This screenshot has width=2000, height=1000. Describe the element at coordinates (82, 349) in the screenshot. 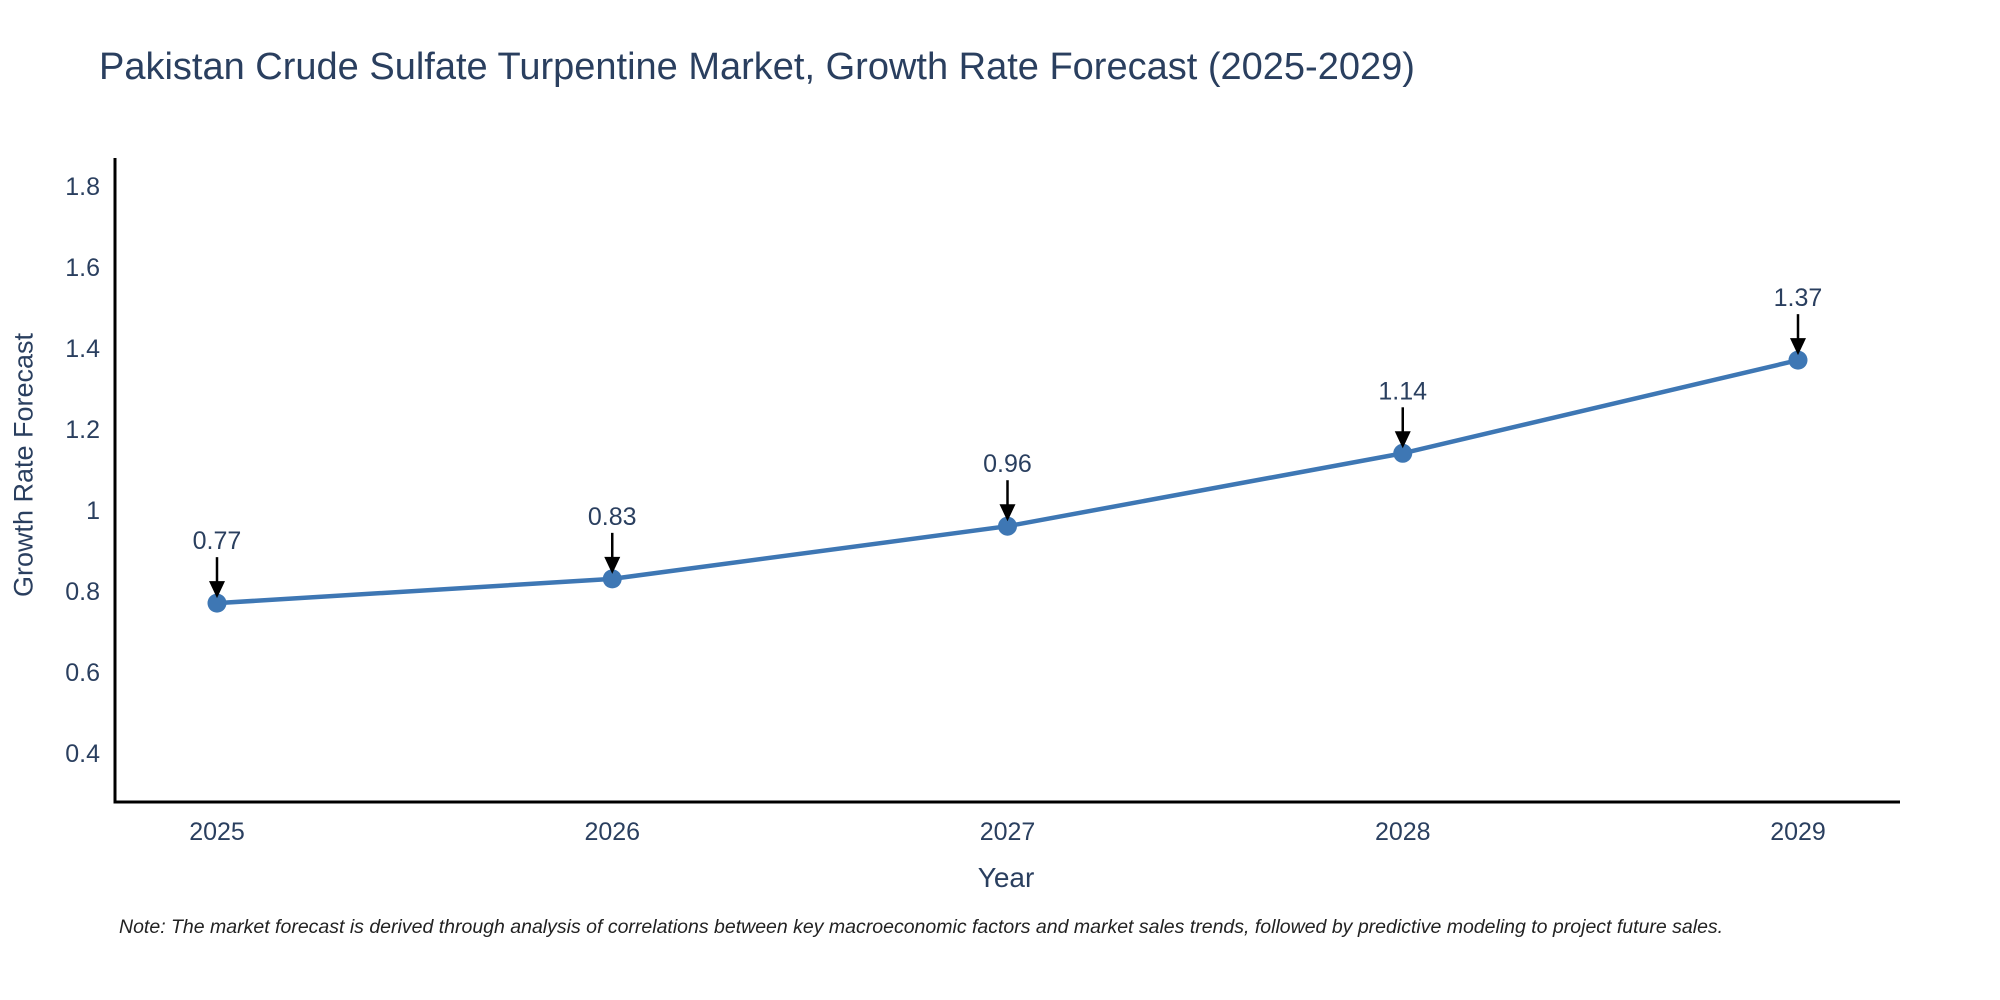

I see `y-tick-label: 1.4` at that location.